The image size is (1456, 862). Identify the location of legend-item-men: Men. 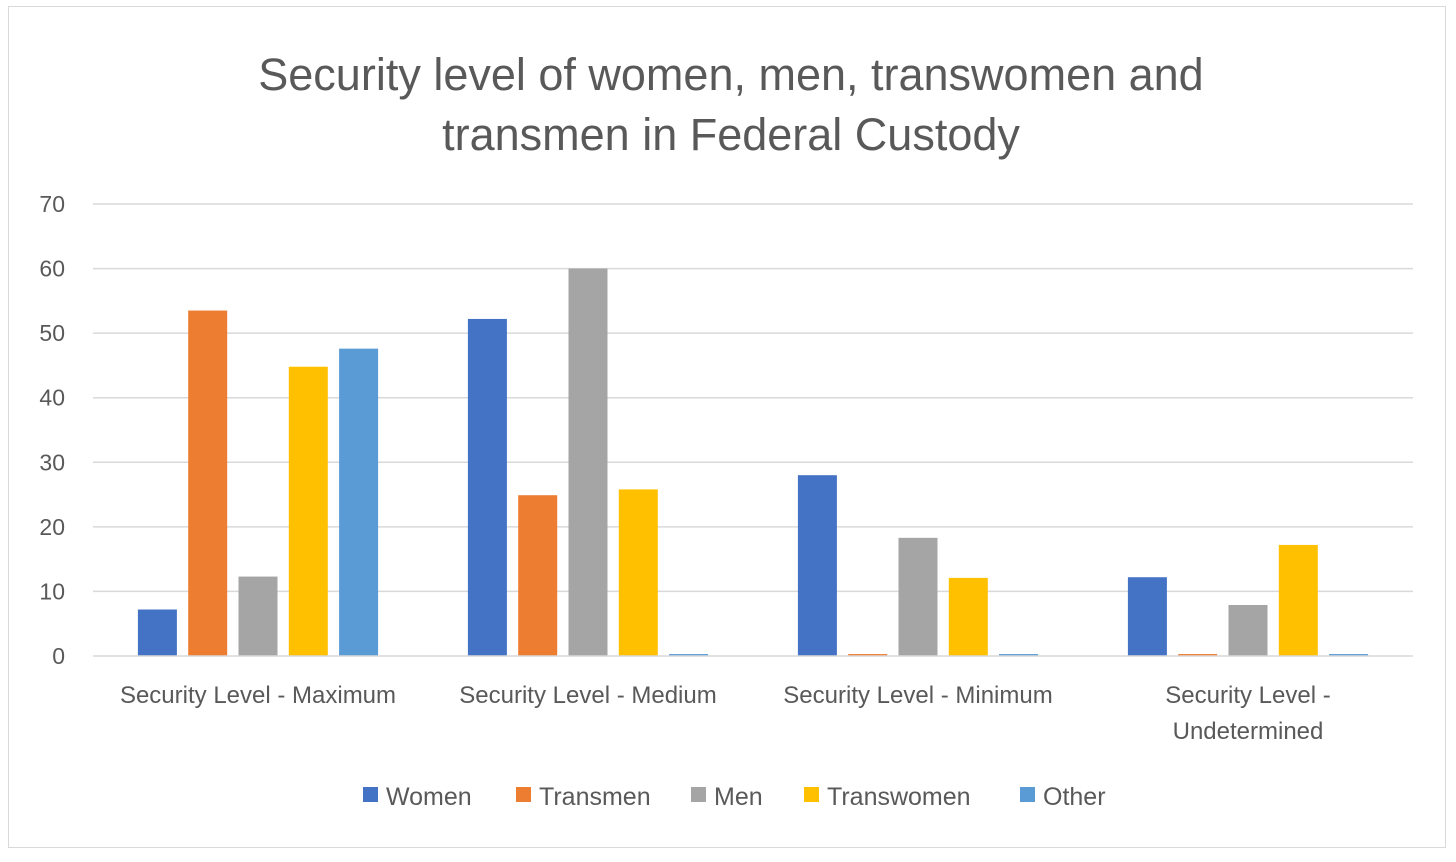
(727, 797).